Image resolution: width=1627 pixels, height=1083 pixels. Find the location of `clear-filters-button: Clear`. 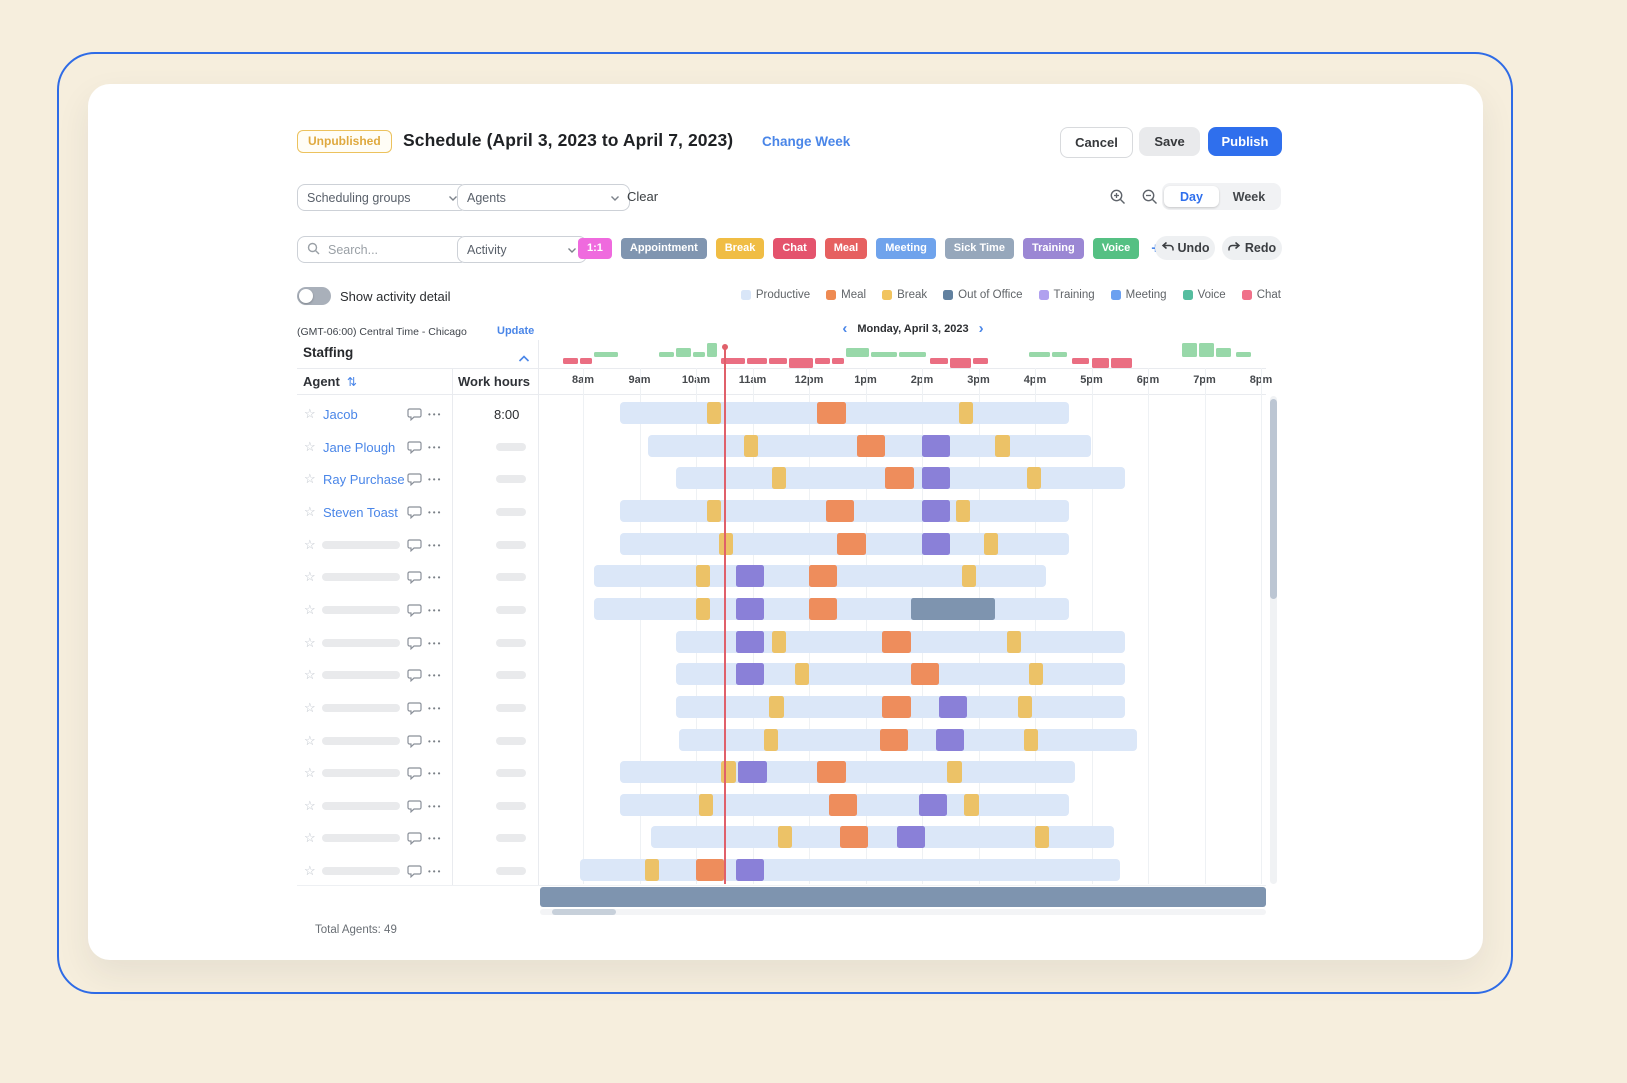

clear-filters-button: Clear is located at coordinates (643, 196).